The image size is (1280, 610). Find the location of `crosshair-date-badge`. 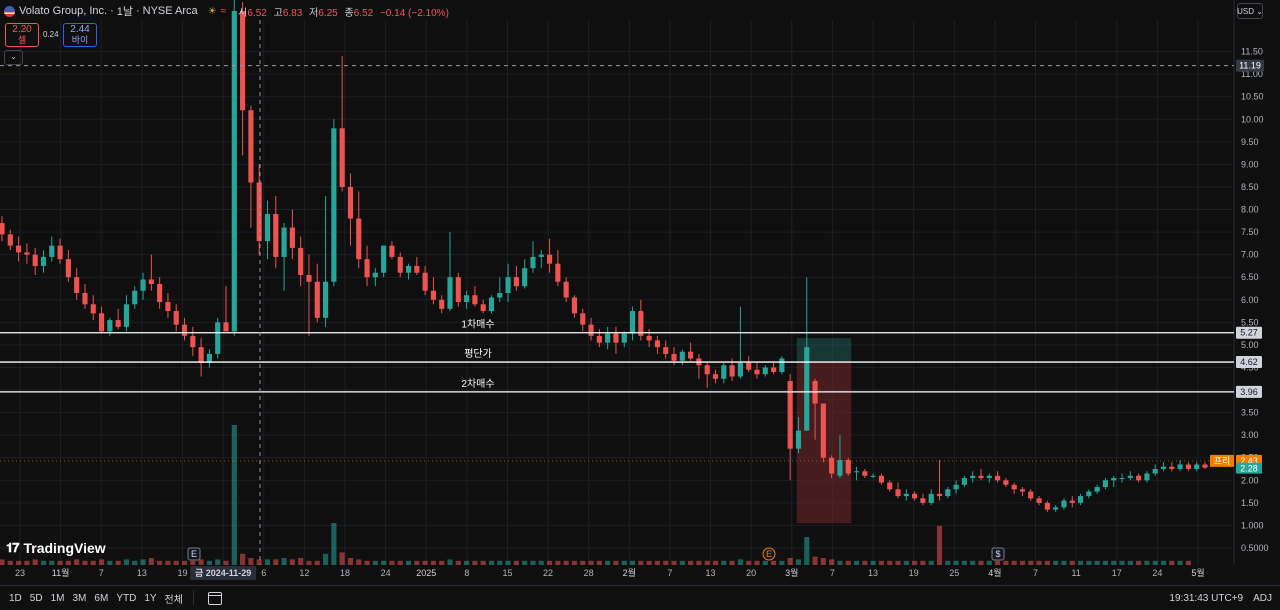

crosshair-date-badge is located at coordinates (223, 573).